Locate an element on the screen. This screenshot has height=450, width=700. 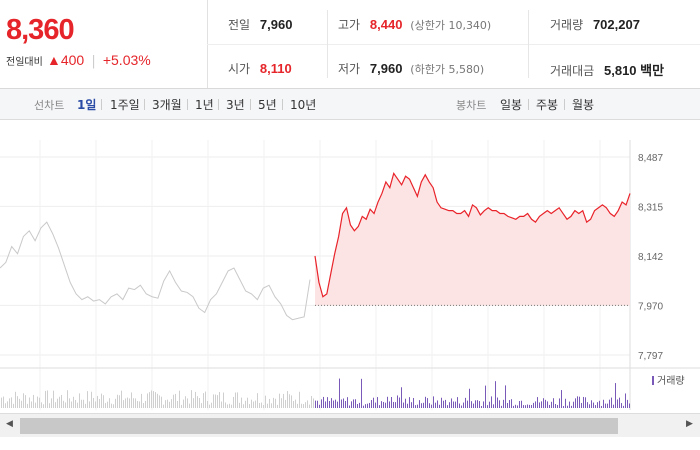
tab-10y: 10년 is located at coordinates (303, 105).